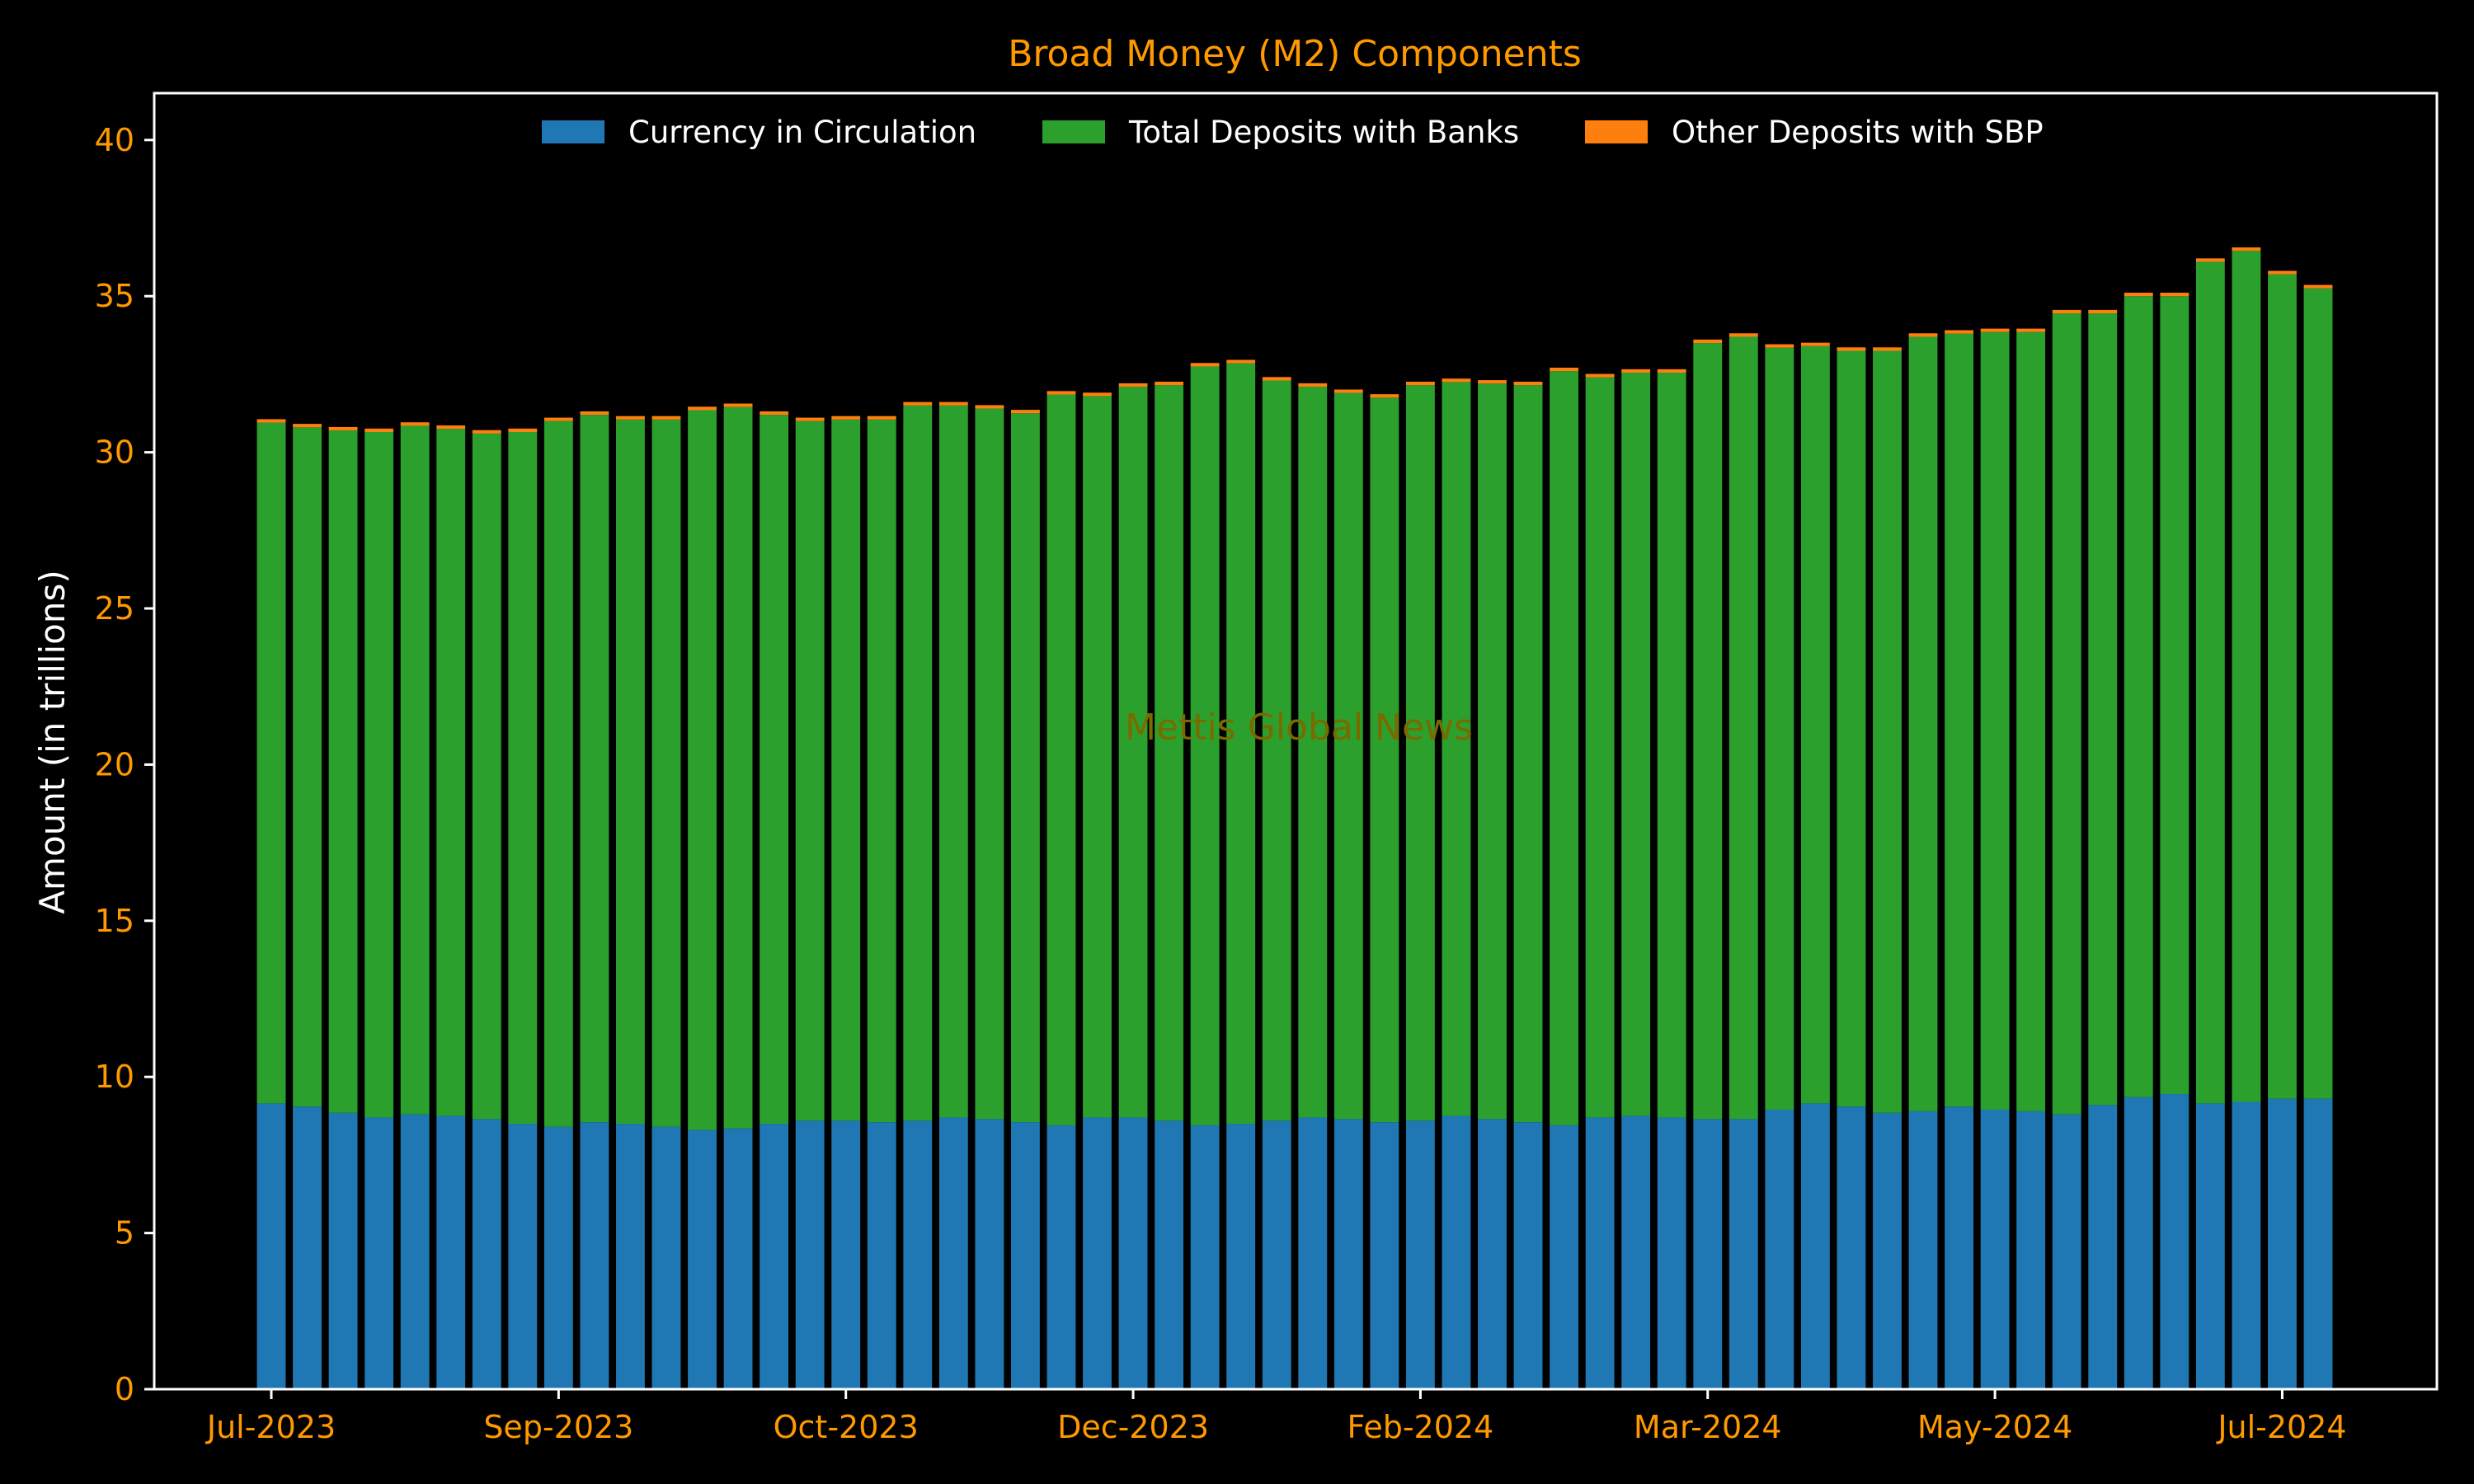  What do you see at coordinates (1421, 1427) in the screenshot?
I see `x-tick-label-4: Feb-2024` at bounding box center [1421, 1427].